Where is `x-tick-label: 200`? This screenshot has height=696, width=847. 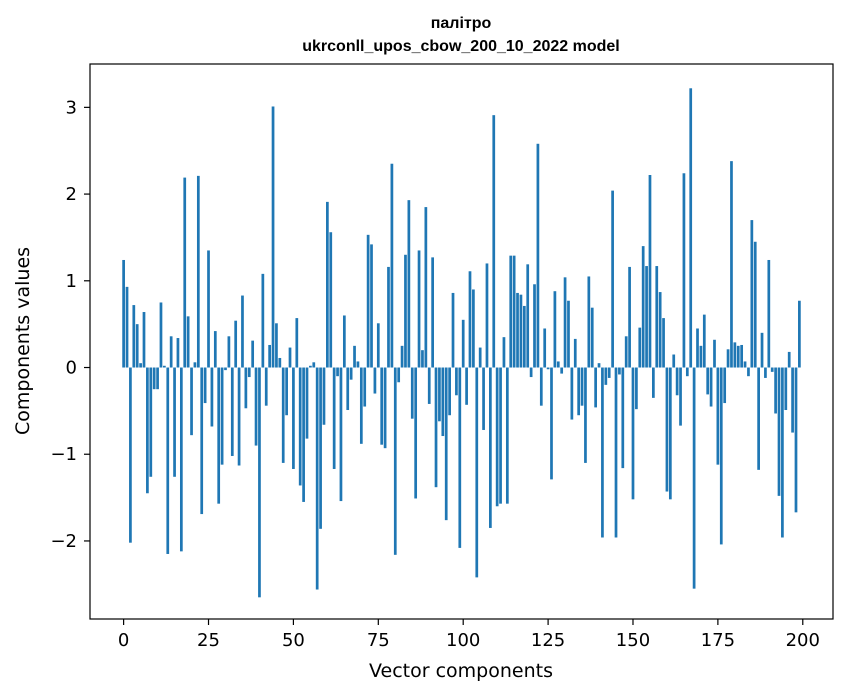 x-tick-label: 200 is located at coordinates (803, 640).